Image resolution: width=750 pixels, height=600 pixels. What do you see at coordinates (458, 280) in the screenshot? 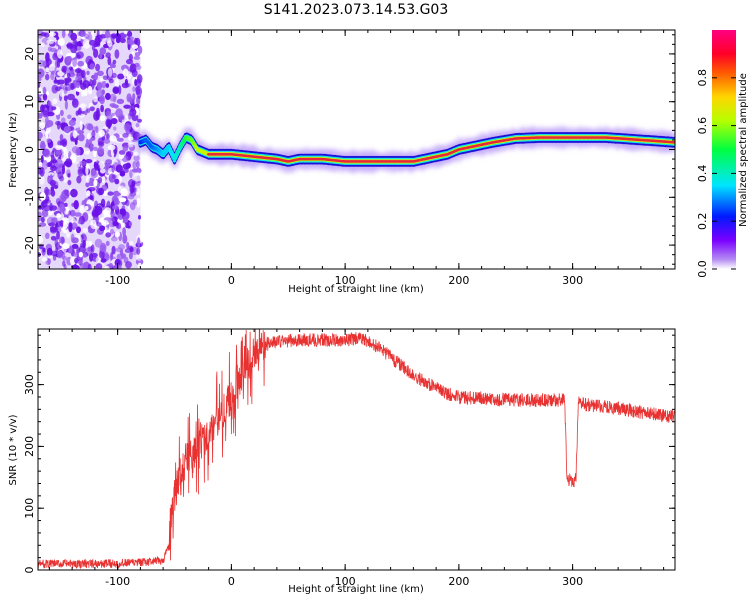
I see `spectrogram-x-tick-label: 200` at bounding box center [458, 280].